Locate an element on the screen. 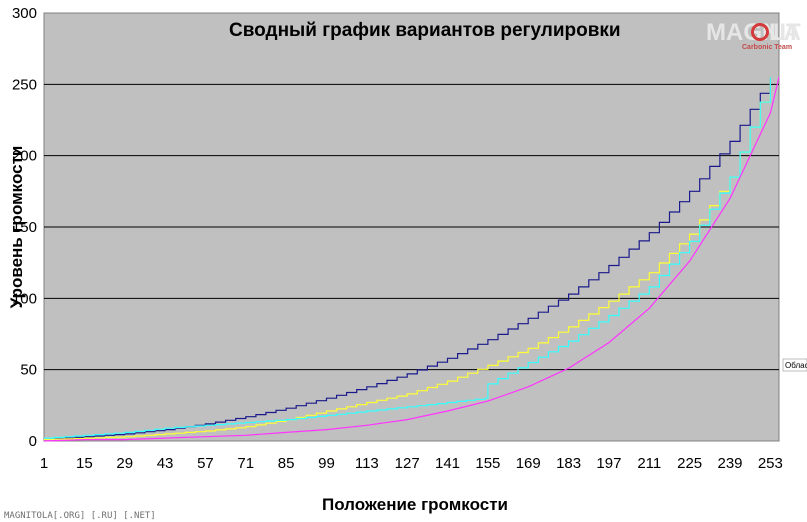 The height and width of the screenshot is (522, 807). x-tick-label: 15 is located at coordinates (84, 463).